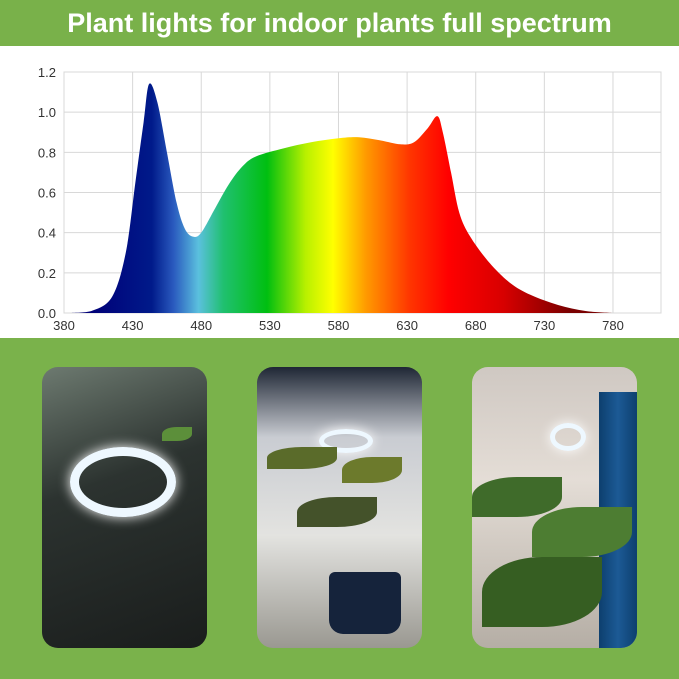 The image size is (679, 679). What do you see at coordinates (47, 273) in the screenshot?
I see `y-tick-label: 0.2` at bounding box center [47, 273].